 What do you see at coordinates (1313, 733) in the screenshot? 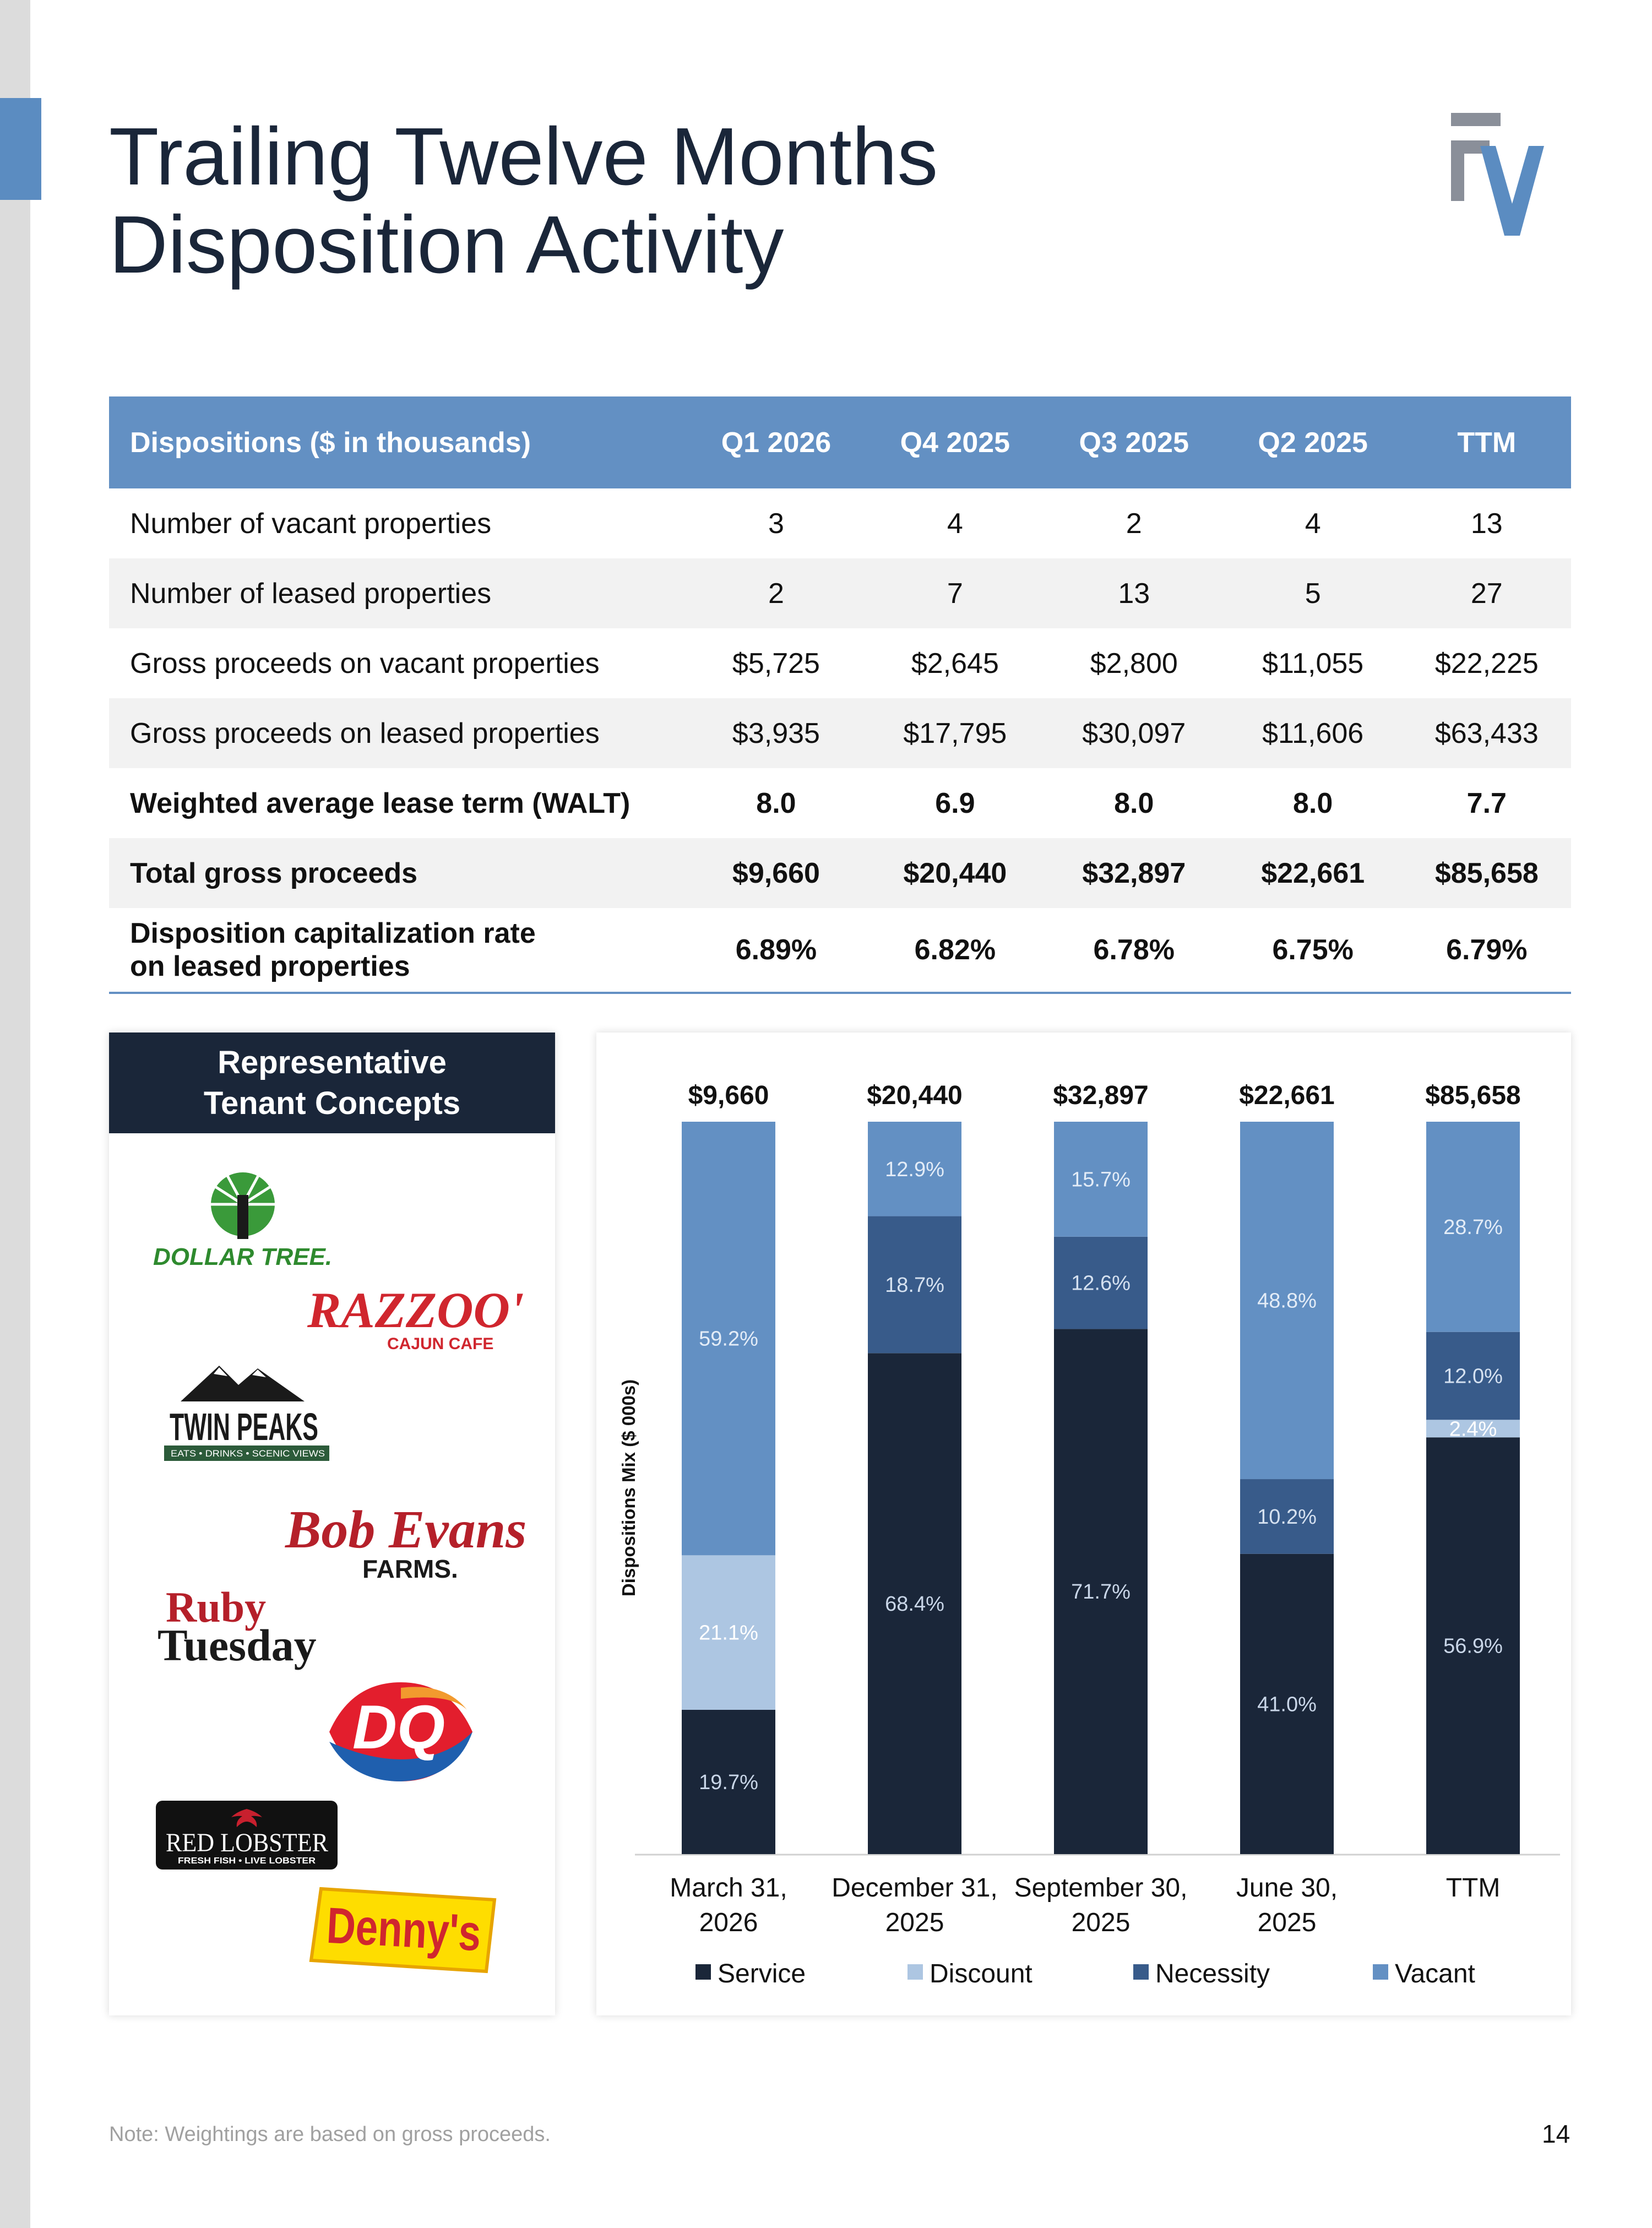
I see `table-cell: $11,606` at bounding box center [1313, 733].